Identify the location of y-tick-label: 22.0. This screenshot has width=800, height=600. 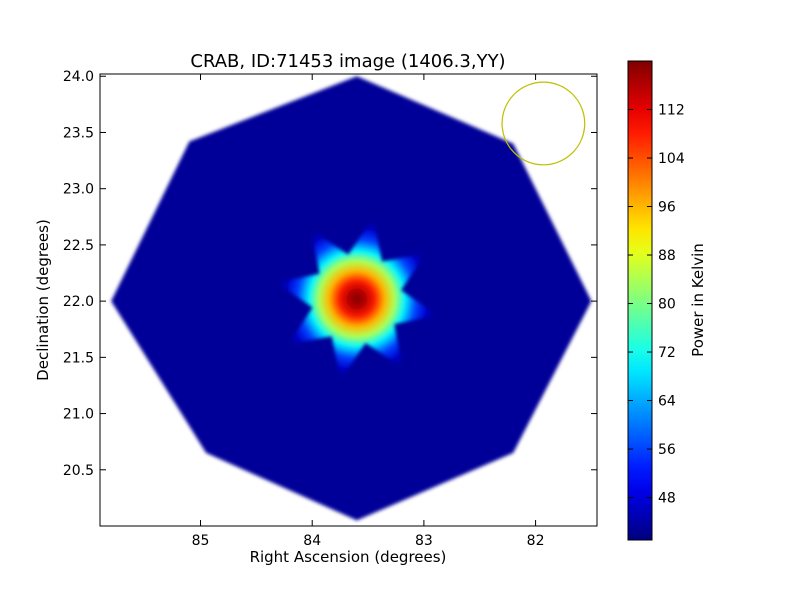
(78, 302).